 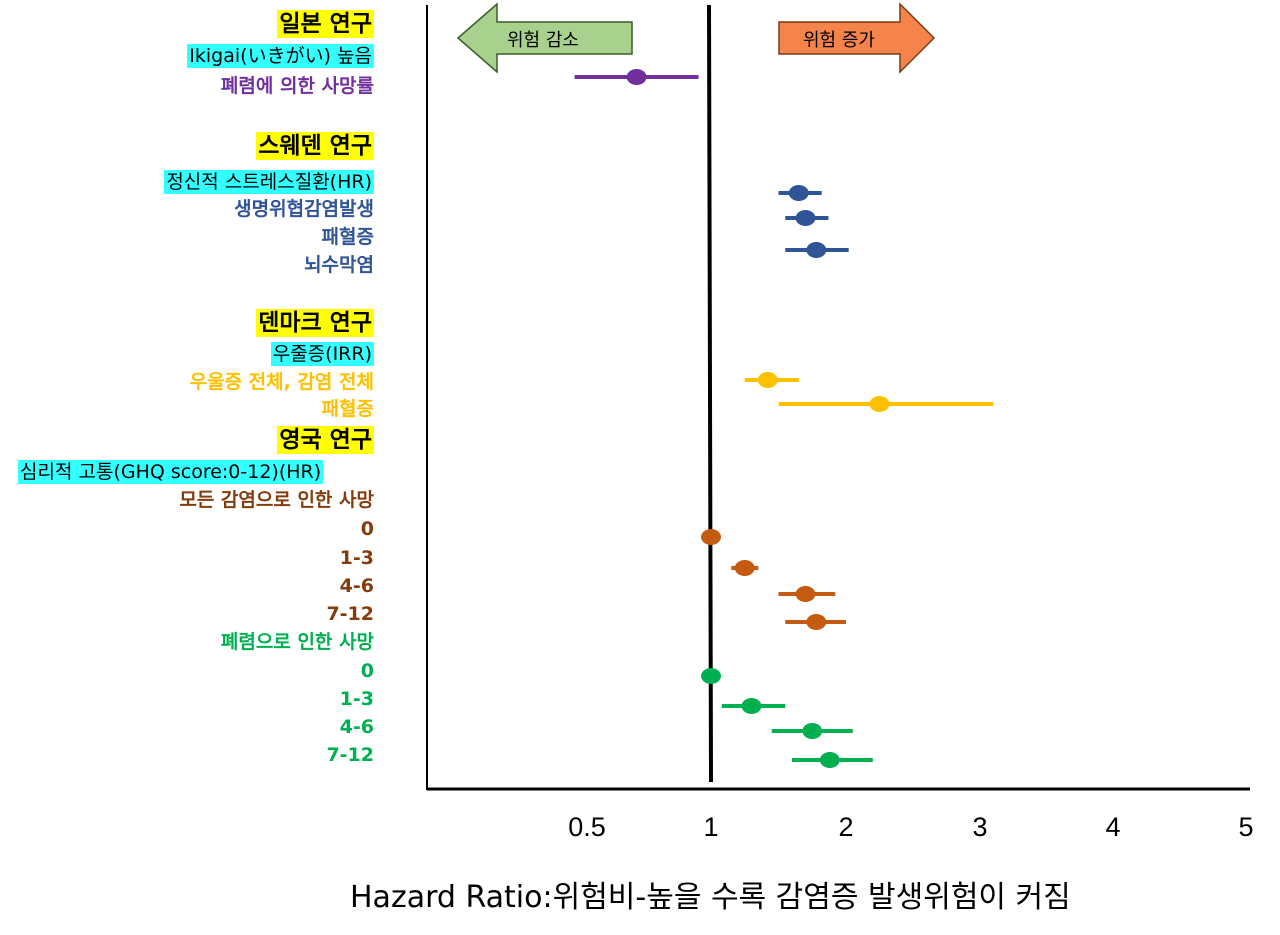 What do you see at coordinates (1113, 827) in the screenshot?
I see `x-tick-label: 4` at bounding box center [1113, 827].